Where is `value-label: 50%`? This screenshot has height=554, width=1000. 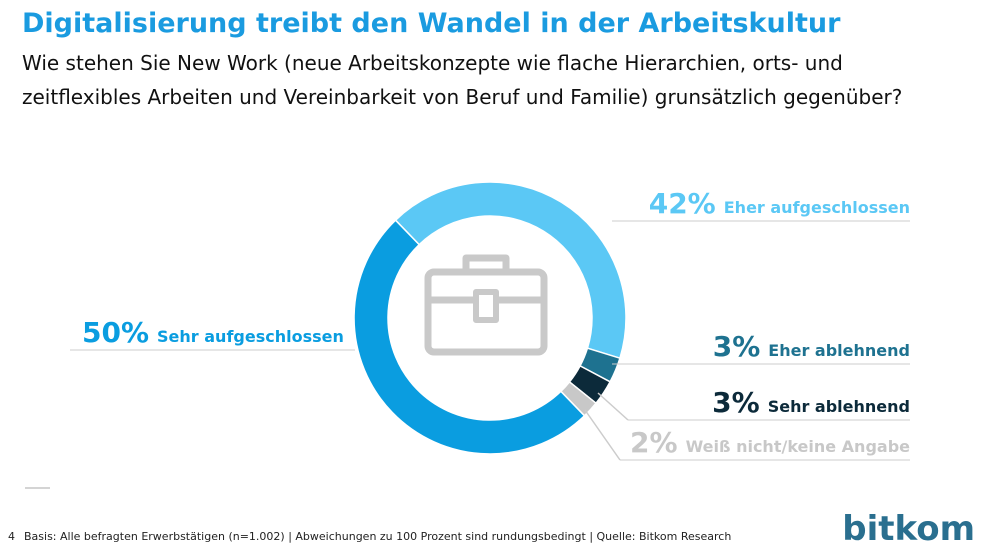
value-label: 50% is located at coordinates (115, 332).